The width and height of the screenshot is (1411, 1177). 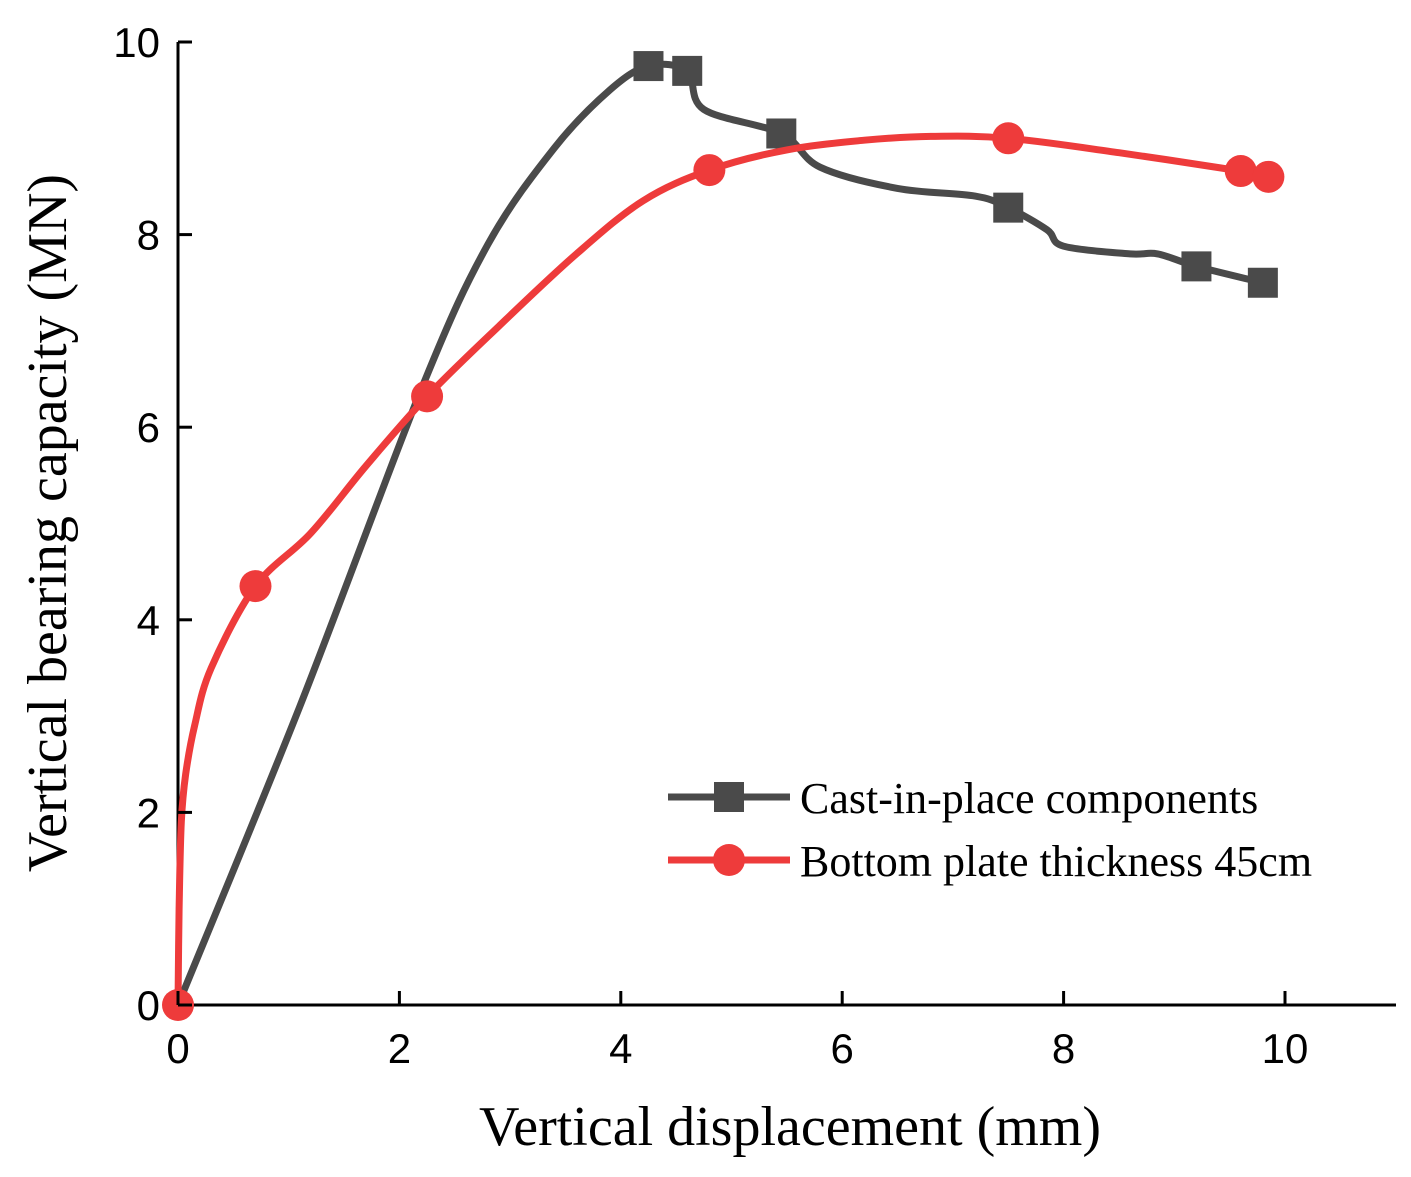 What do you see at coordinates (399, 1048) in the screenshot?
I see `x-tick-label: 2` at bounding box center [399, 1048].